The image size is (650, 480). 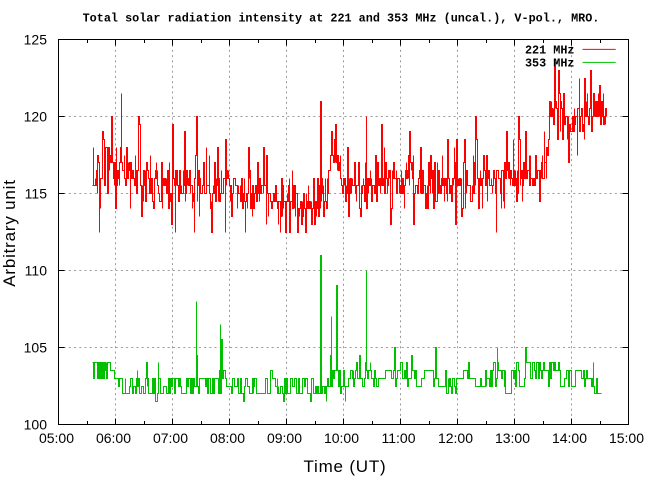 I want to click on svg-text: 09:00, so click(x=284, y=438).